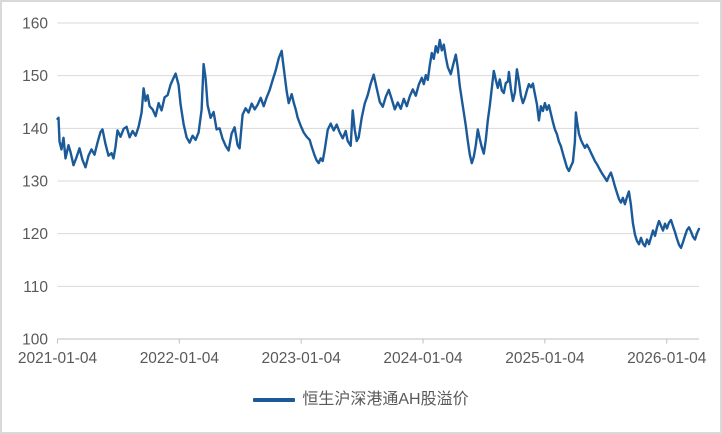 This screenshot has width=722, height=434. I want to click on y-tick-label: 150, so click(35, 76).